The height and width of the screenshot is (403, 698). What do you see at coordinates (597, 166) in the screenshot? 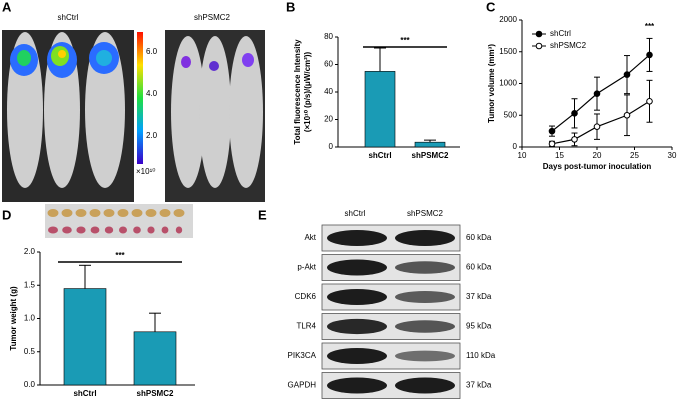
I see `x-axis-label: Days post-tumor inoculation` at bounding box center [597, 166].